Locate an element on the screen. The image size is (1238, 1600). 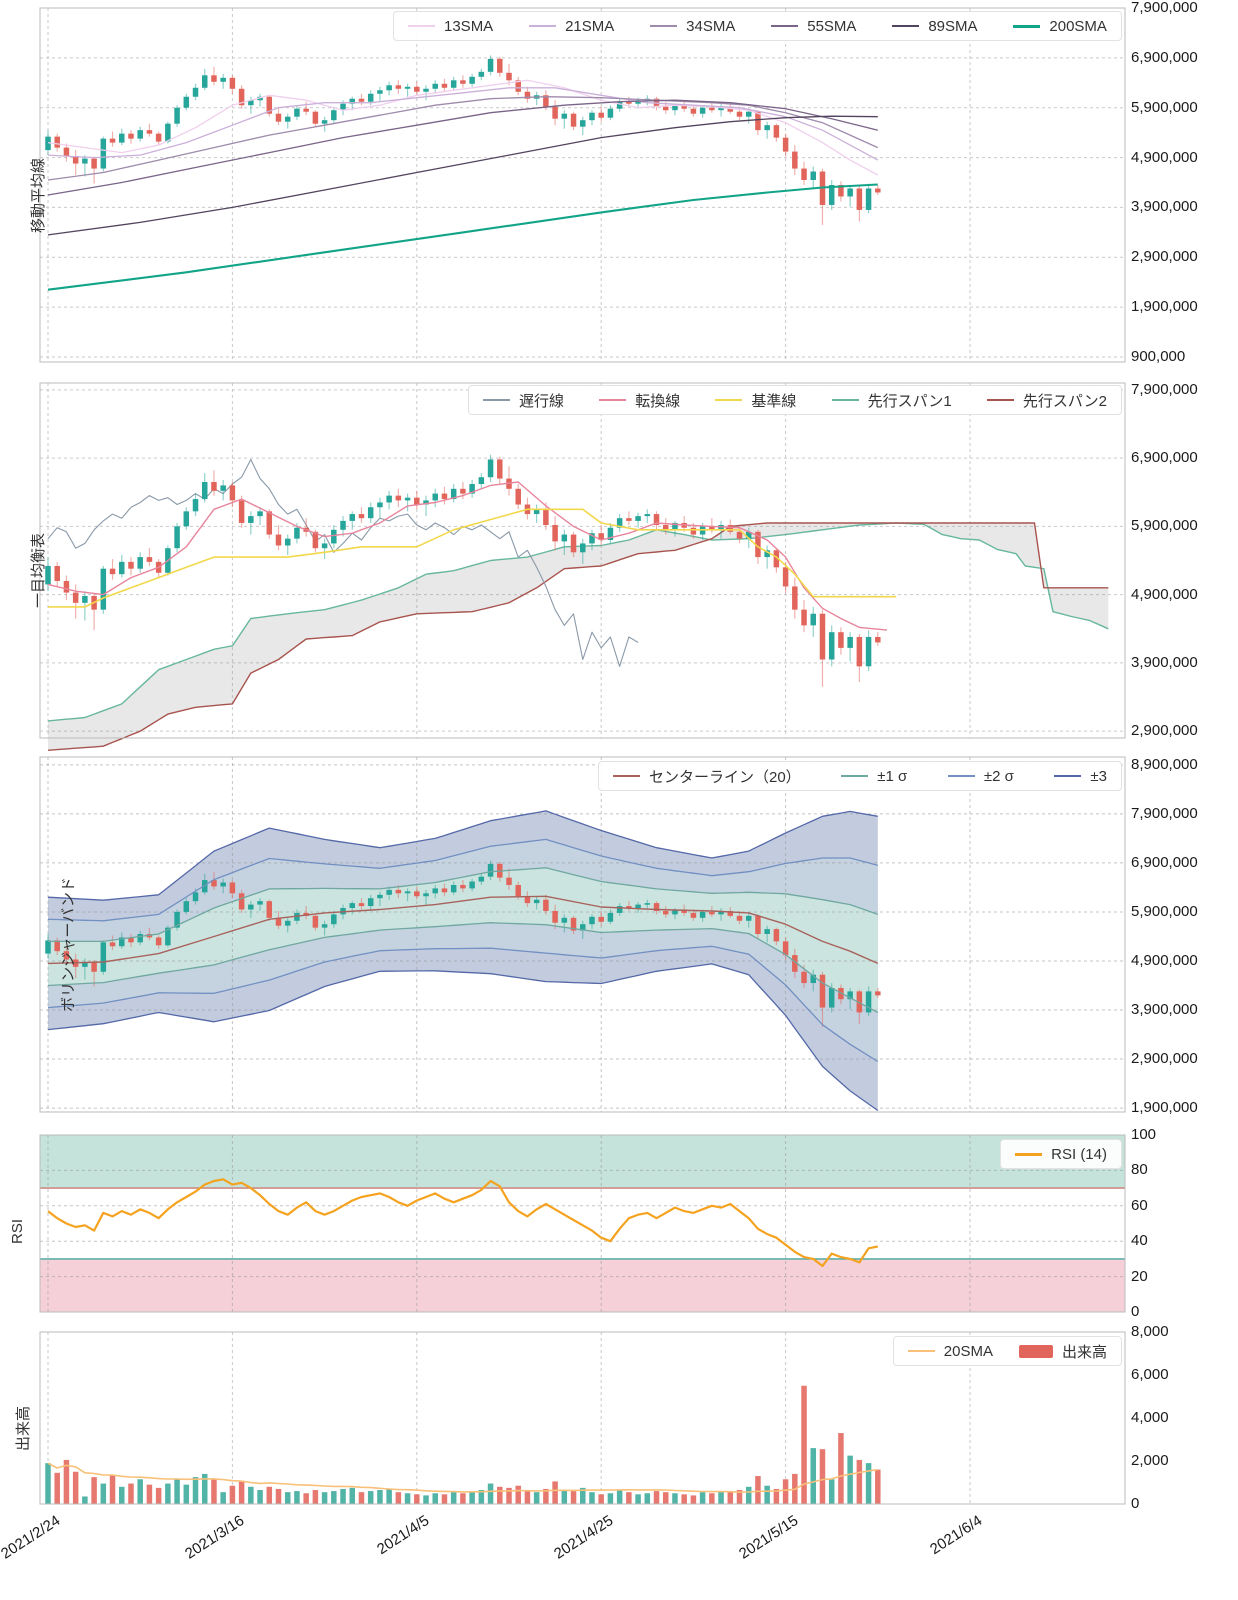
legend-item: 先行スパン1 is located at coordinates (891, 400).